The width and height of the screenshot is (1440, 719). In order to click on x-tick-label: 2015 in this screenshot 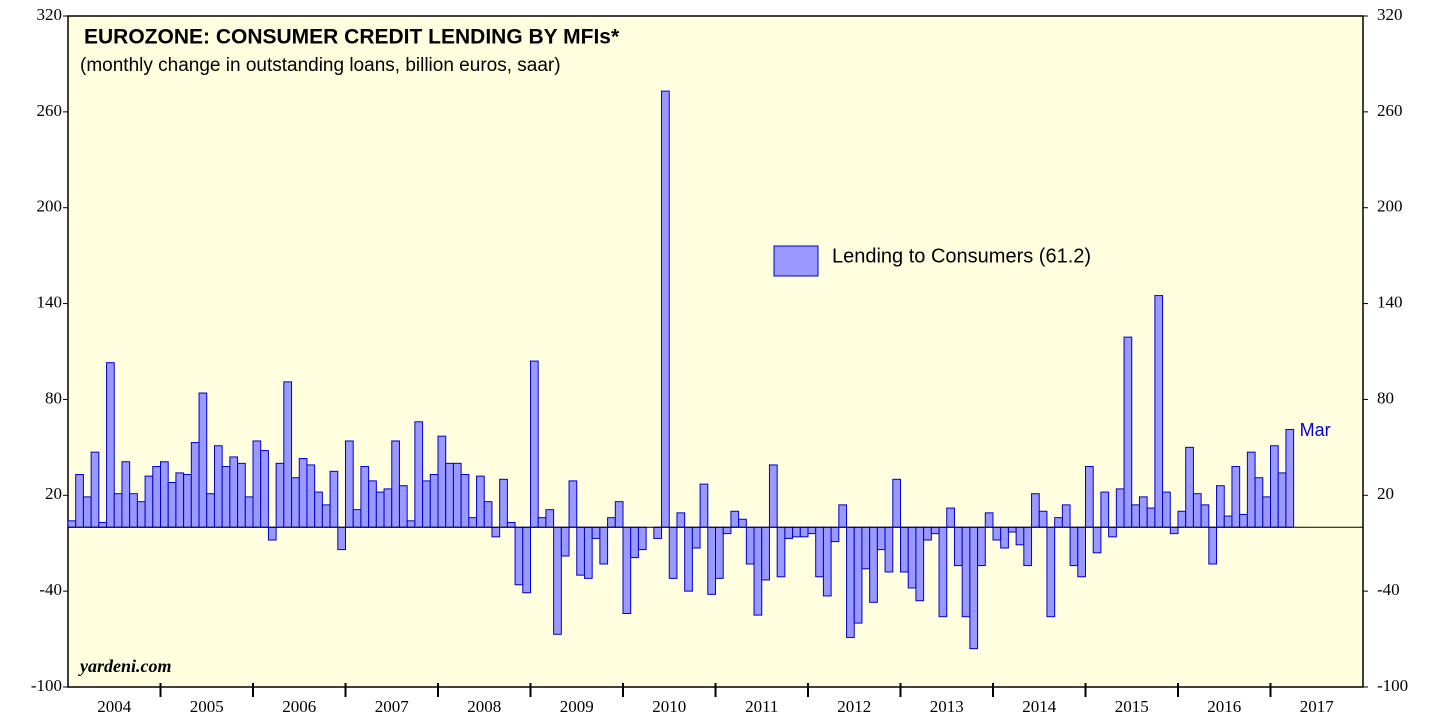, I will do `click(1132, 706)`.